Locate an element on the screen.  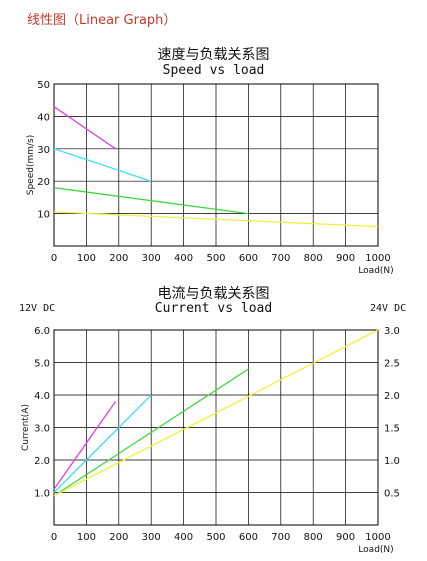
y-tick-label: 6.0 is located at coordinates (42, 331).